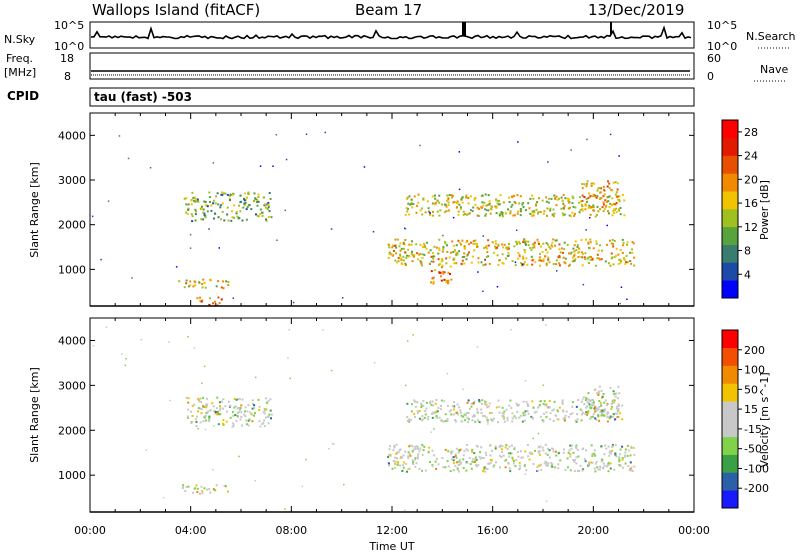 This screenshot has width=800, height=554. What do you see at coordinates (593, 530) in the screenshot?
I see `x-tick-label: 20:00` at bounding box center [593, 530].